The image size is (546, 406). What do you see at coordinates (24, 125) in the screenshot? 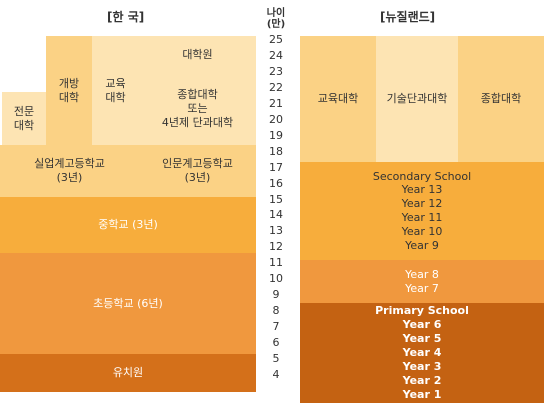
I see `korea-vocational-college-line2: 대학` at bounding box center [24, 125].